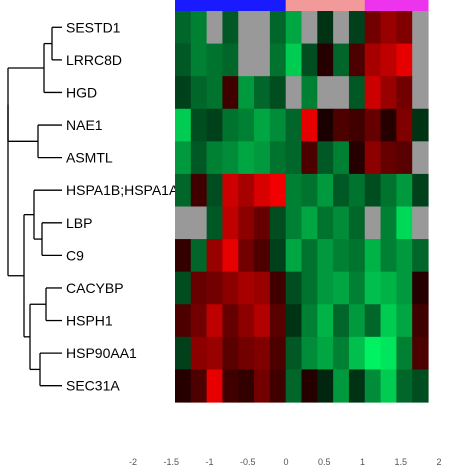 Image resolution: width=474 pixels, height=474 pixels. I want to click on color-scale-ticks: -2 -1.5 -1 -0.5 0 0.5 1 1.5 2, so click(285, 462).